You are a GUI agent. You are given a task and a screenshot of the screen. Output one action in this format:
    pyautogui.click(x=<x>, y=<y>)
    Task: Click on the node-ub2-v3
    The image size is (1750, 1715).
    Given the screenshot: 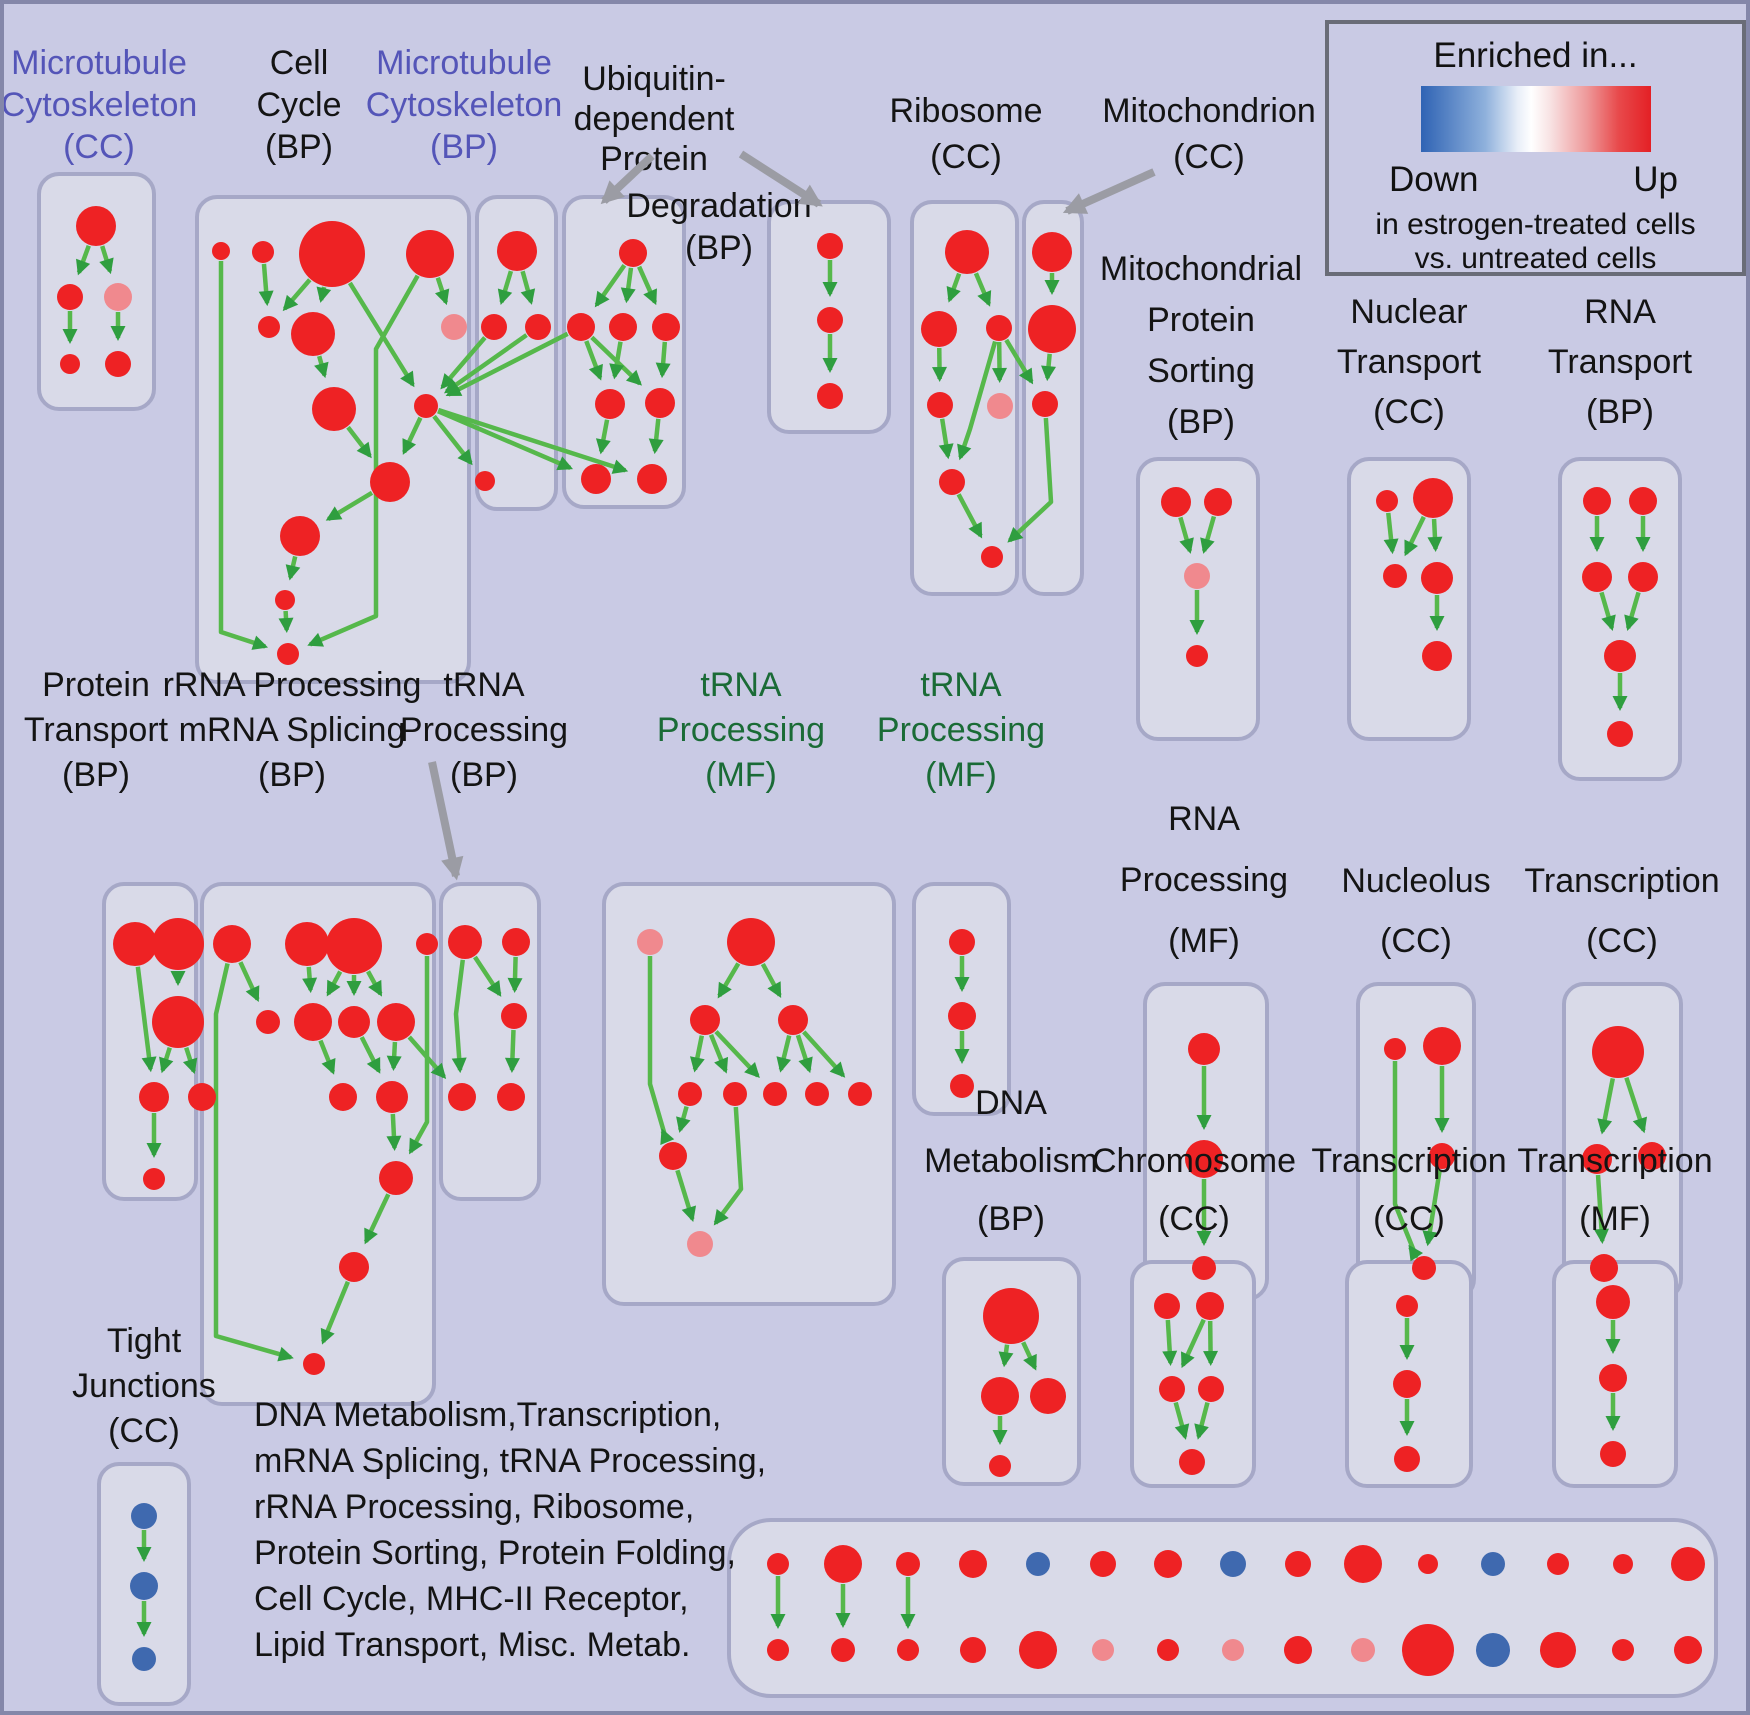 What is the action you would take?
    pyautogui.click(x=830, y=396)
    